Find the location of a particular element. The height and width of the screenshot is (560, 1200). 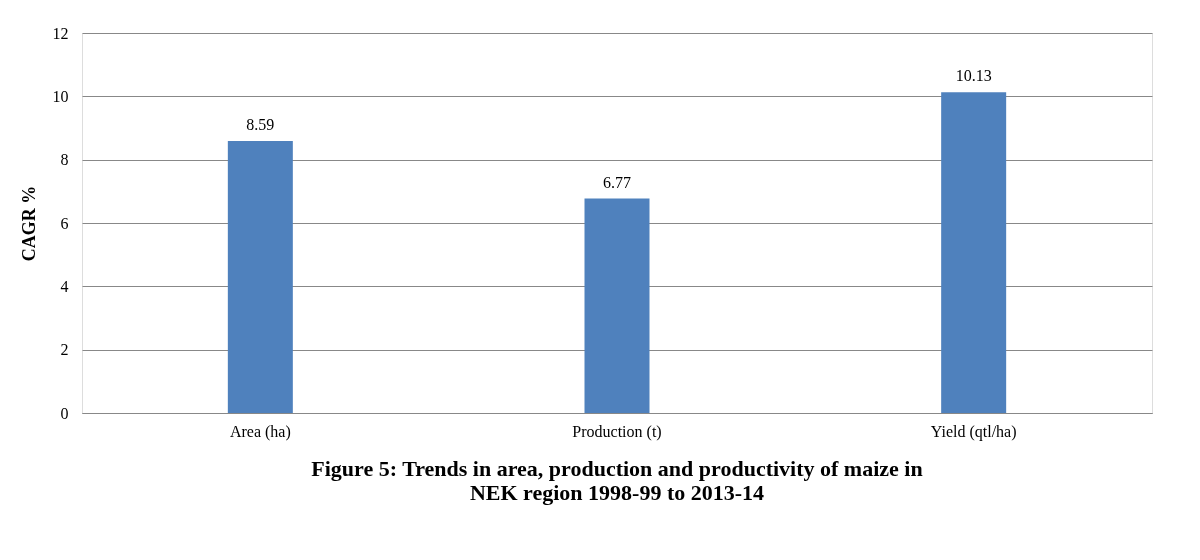

x-tick-label: Area (ha) is located at coordinates (260, 431).